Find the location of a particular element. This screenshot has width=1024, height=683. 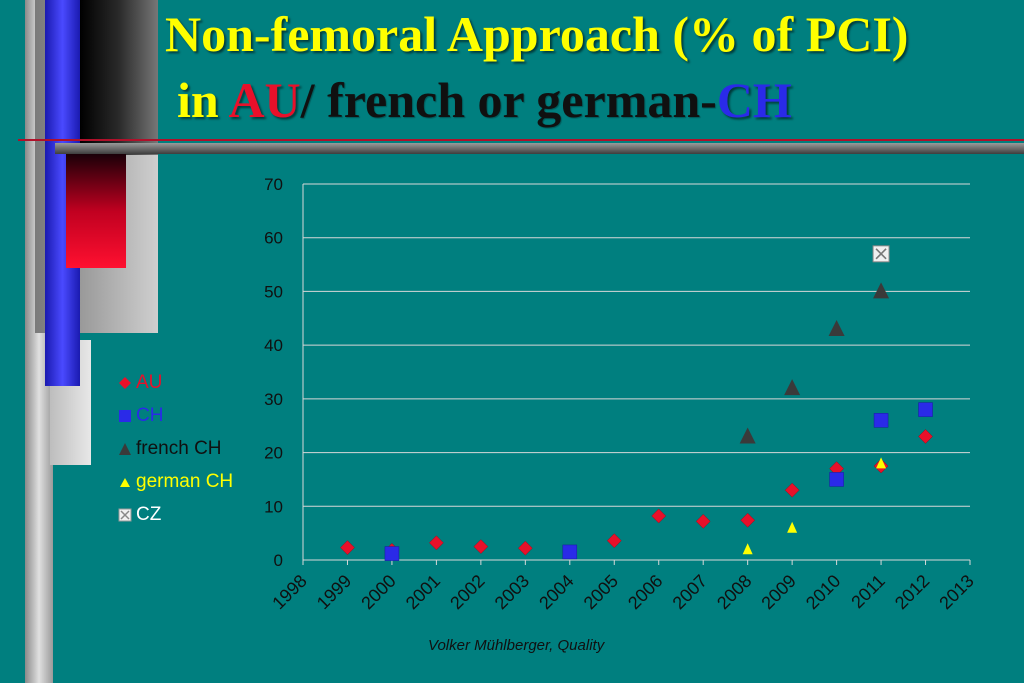

decor-red-bar is located at coordinates (96, 211).